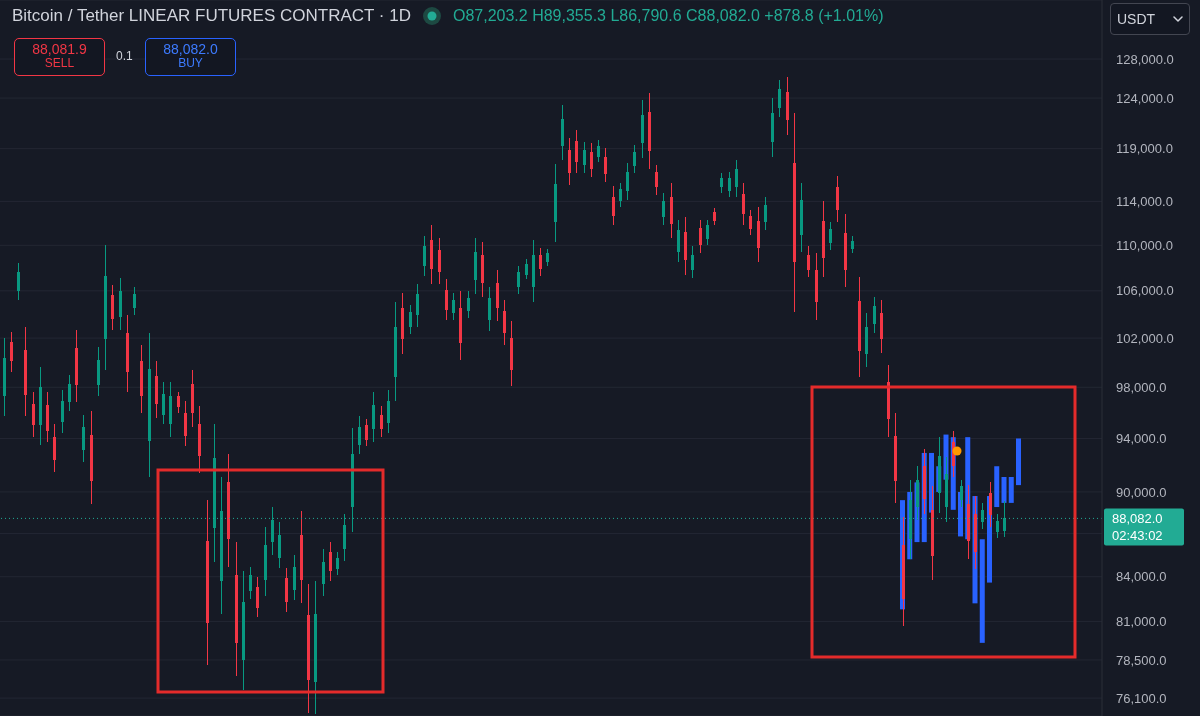 This screenshot has width=1200, height=716. What do you see at coordinates (1141, 387) in the screenshot?
I see `y-tick-label: 98,000.0` at bounding box center [1141, 387].